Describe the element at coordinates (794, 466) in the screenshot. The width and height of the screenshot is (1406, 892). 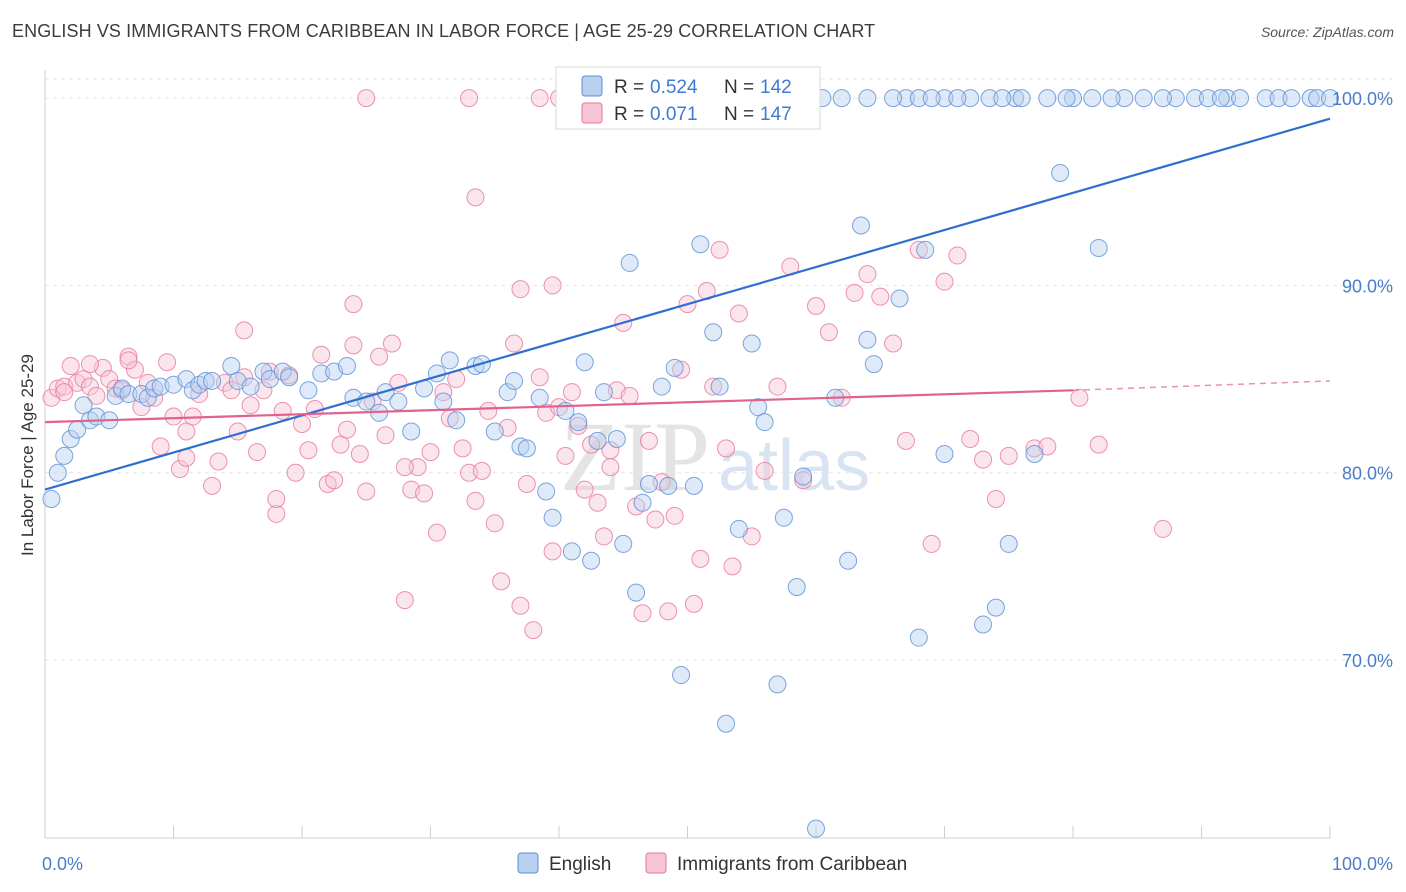
I see `watermark-atlas: atlas` at that location.